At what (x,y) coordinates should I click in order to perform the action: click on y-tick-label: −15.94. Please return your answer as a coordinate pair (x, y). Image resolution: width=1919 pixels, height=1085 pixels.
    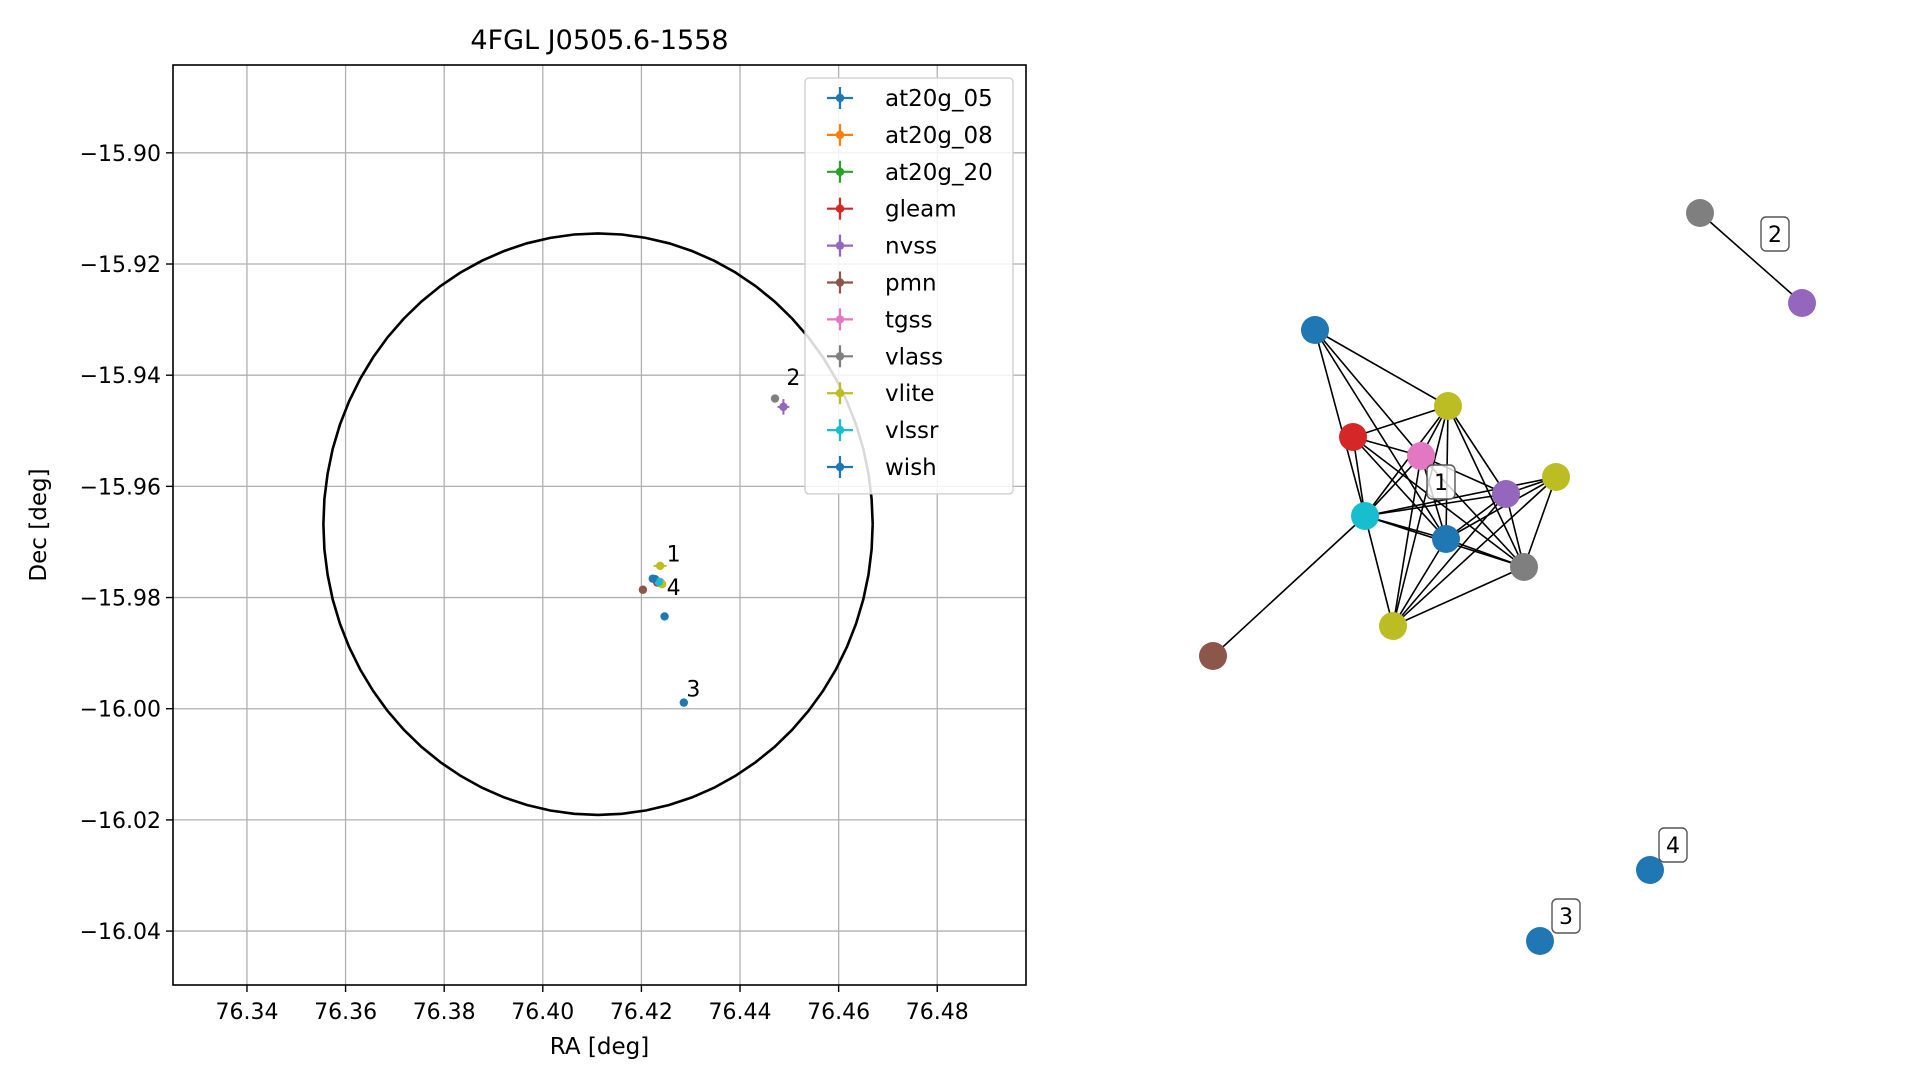
    Looking at the image, I should click on (120, 376).